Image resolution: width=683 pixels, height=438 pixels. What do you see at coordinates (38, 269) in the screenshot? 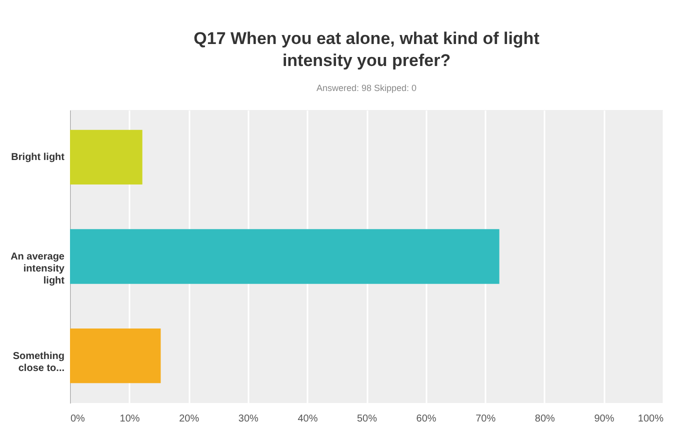
I see `y-tick-label: An average intensity light` at bounding box center [38, 269].